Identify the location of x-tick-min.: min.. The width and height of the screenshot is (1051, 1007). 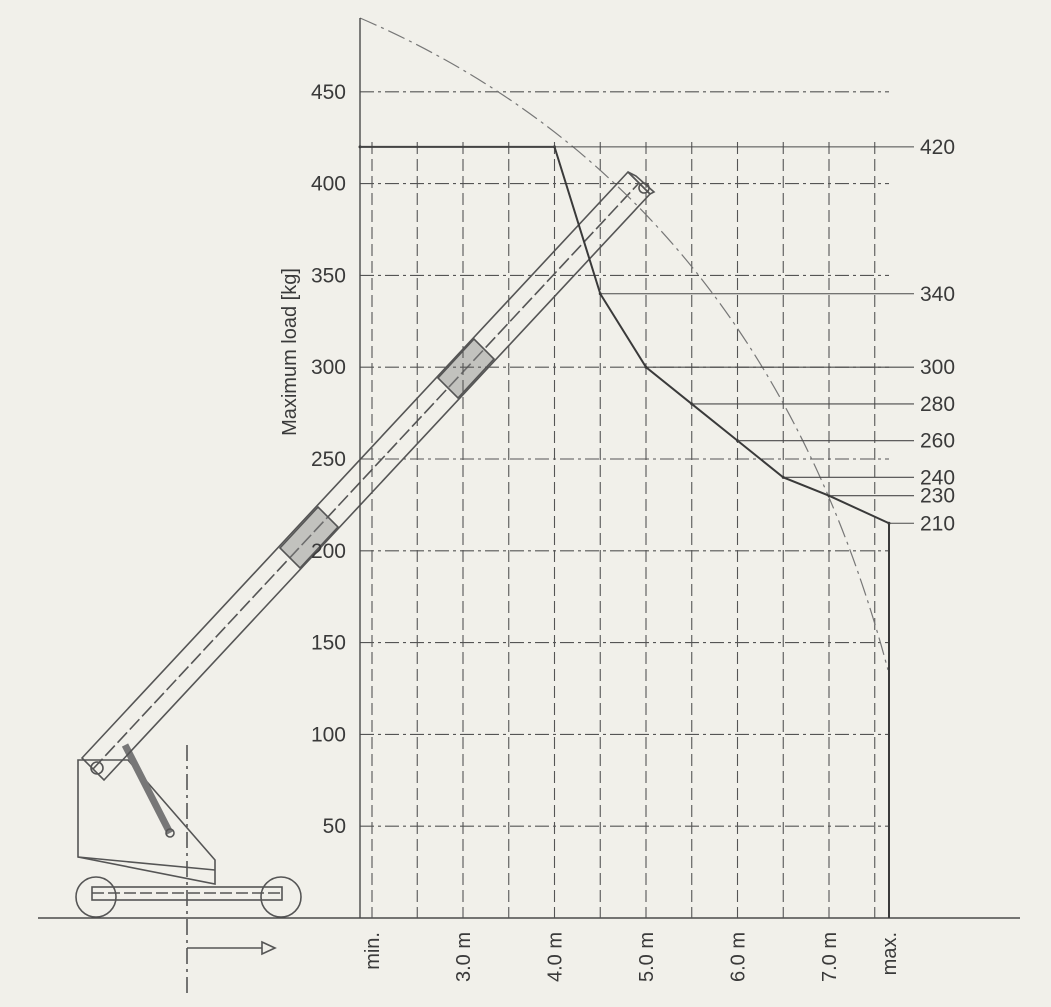
(373, 951).